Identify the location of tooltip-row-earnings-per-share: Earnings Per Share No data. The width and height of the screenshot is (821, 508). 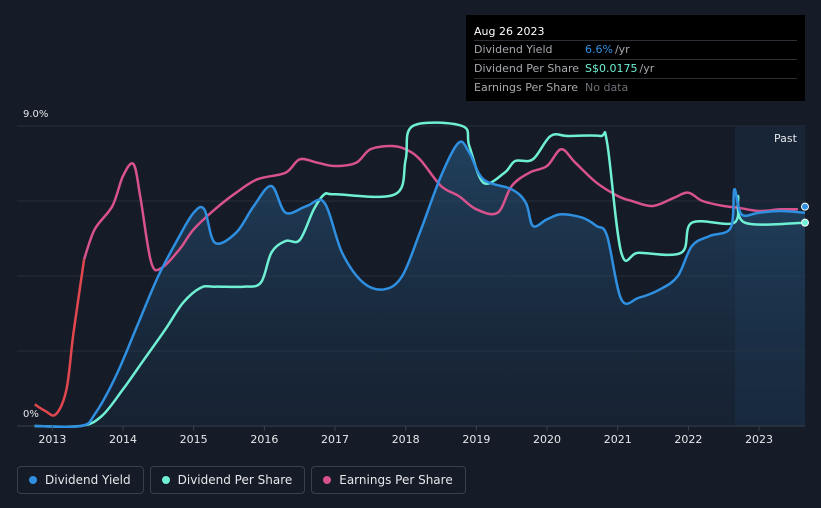
(635, 87).